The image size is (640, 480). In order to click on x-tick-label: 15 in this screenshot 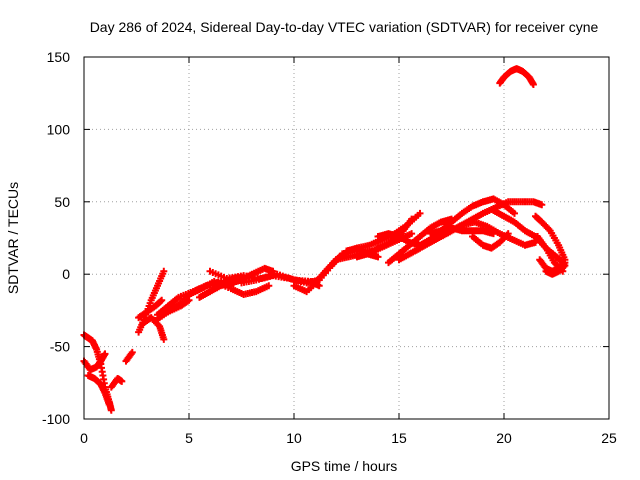, I will do `click(399, 438)`.